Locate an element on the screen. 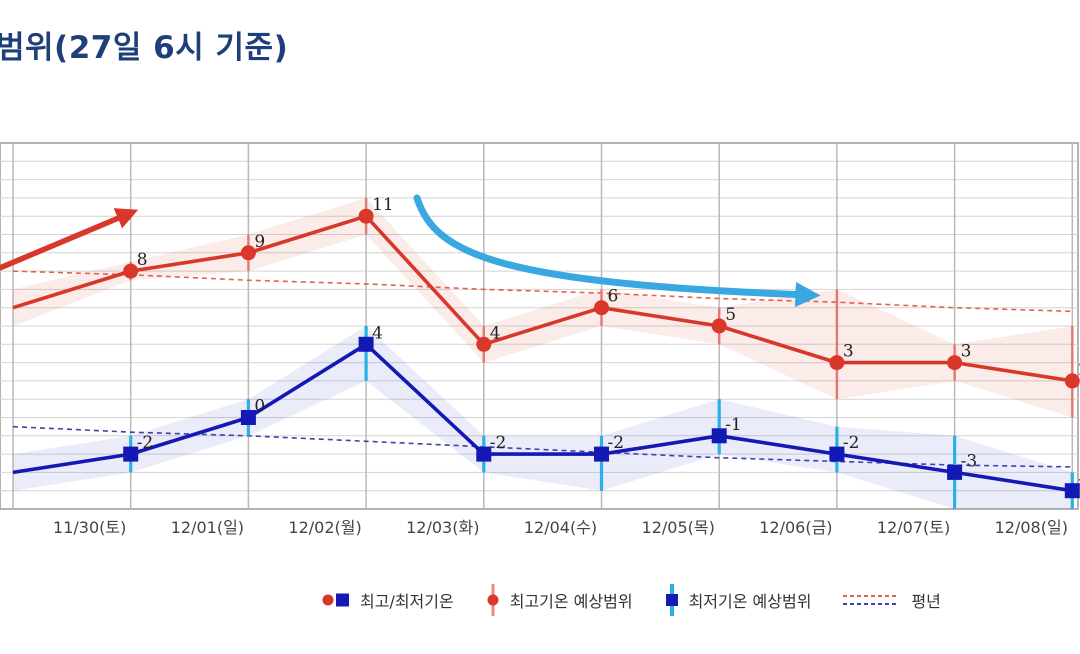  x-tick-label: 12/02(월) is located at coordinates (324, 527).